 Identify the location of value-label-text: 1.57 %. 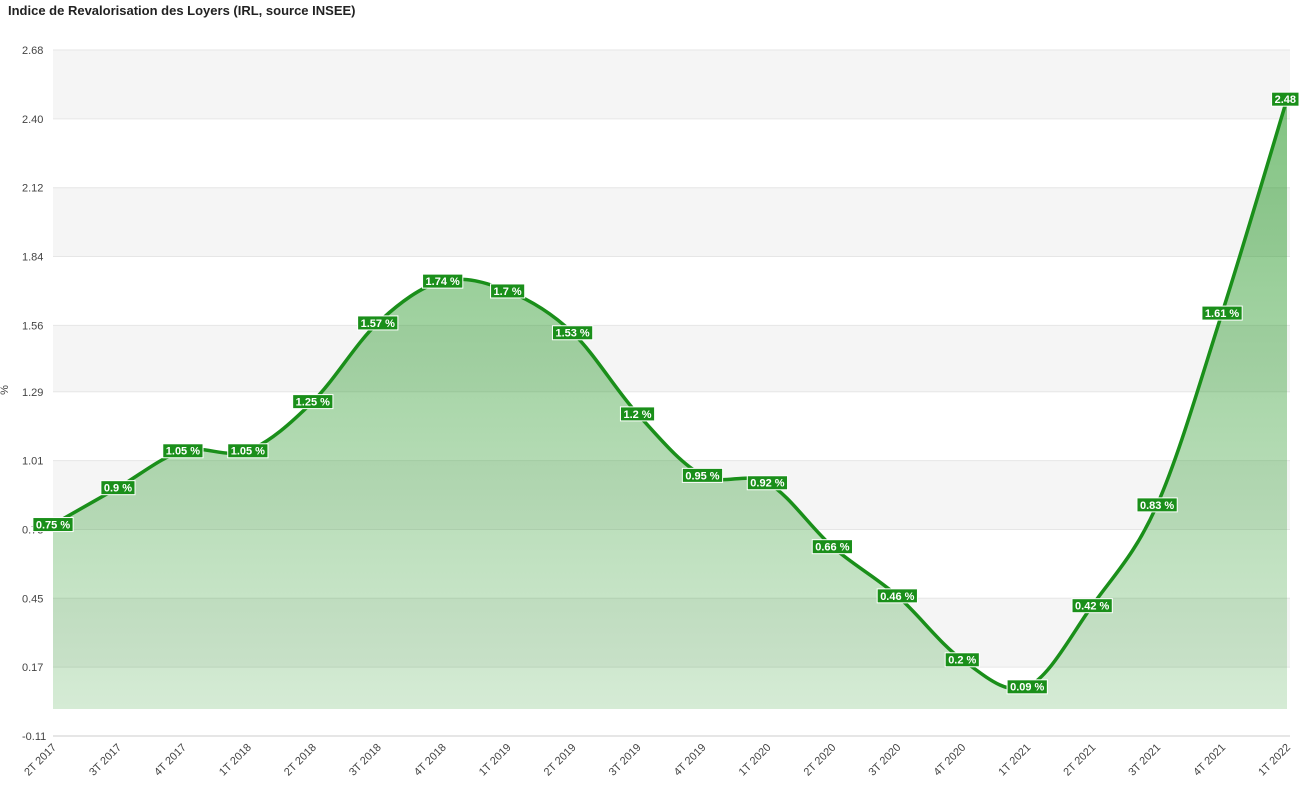
(378, 324).